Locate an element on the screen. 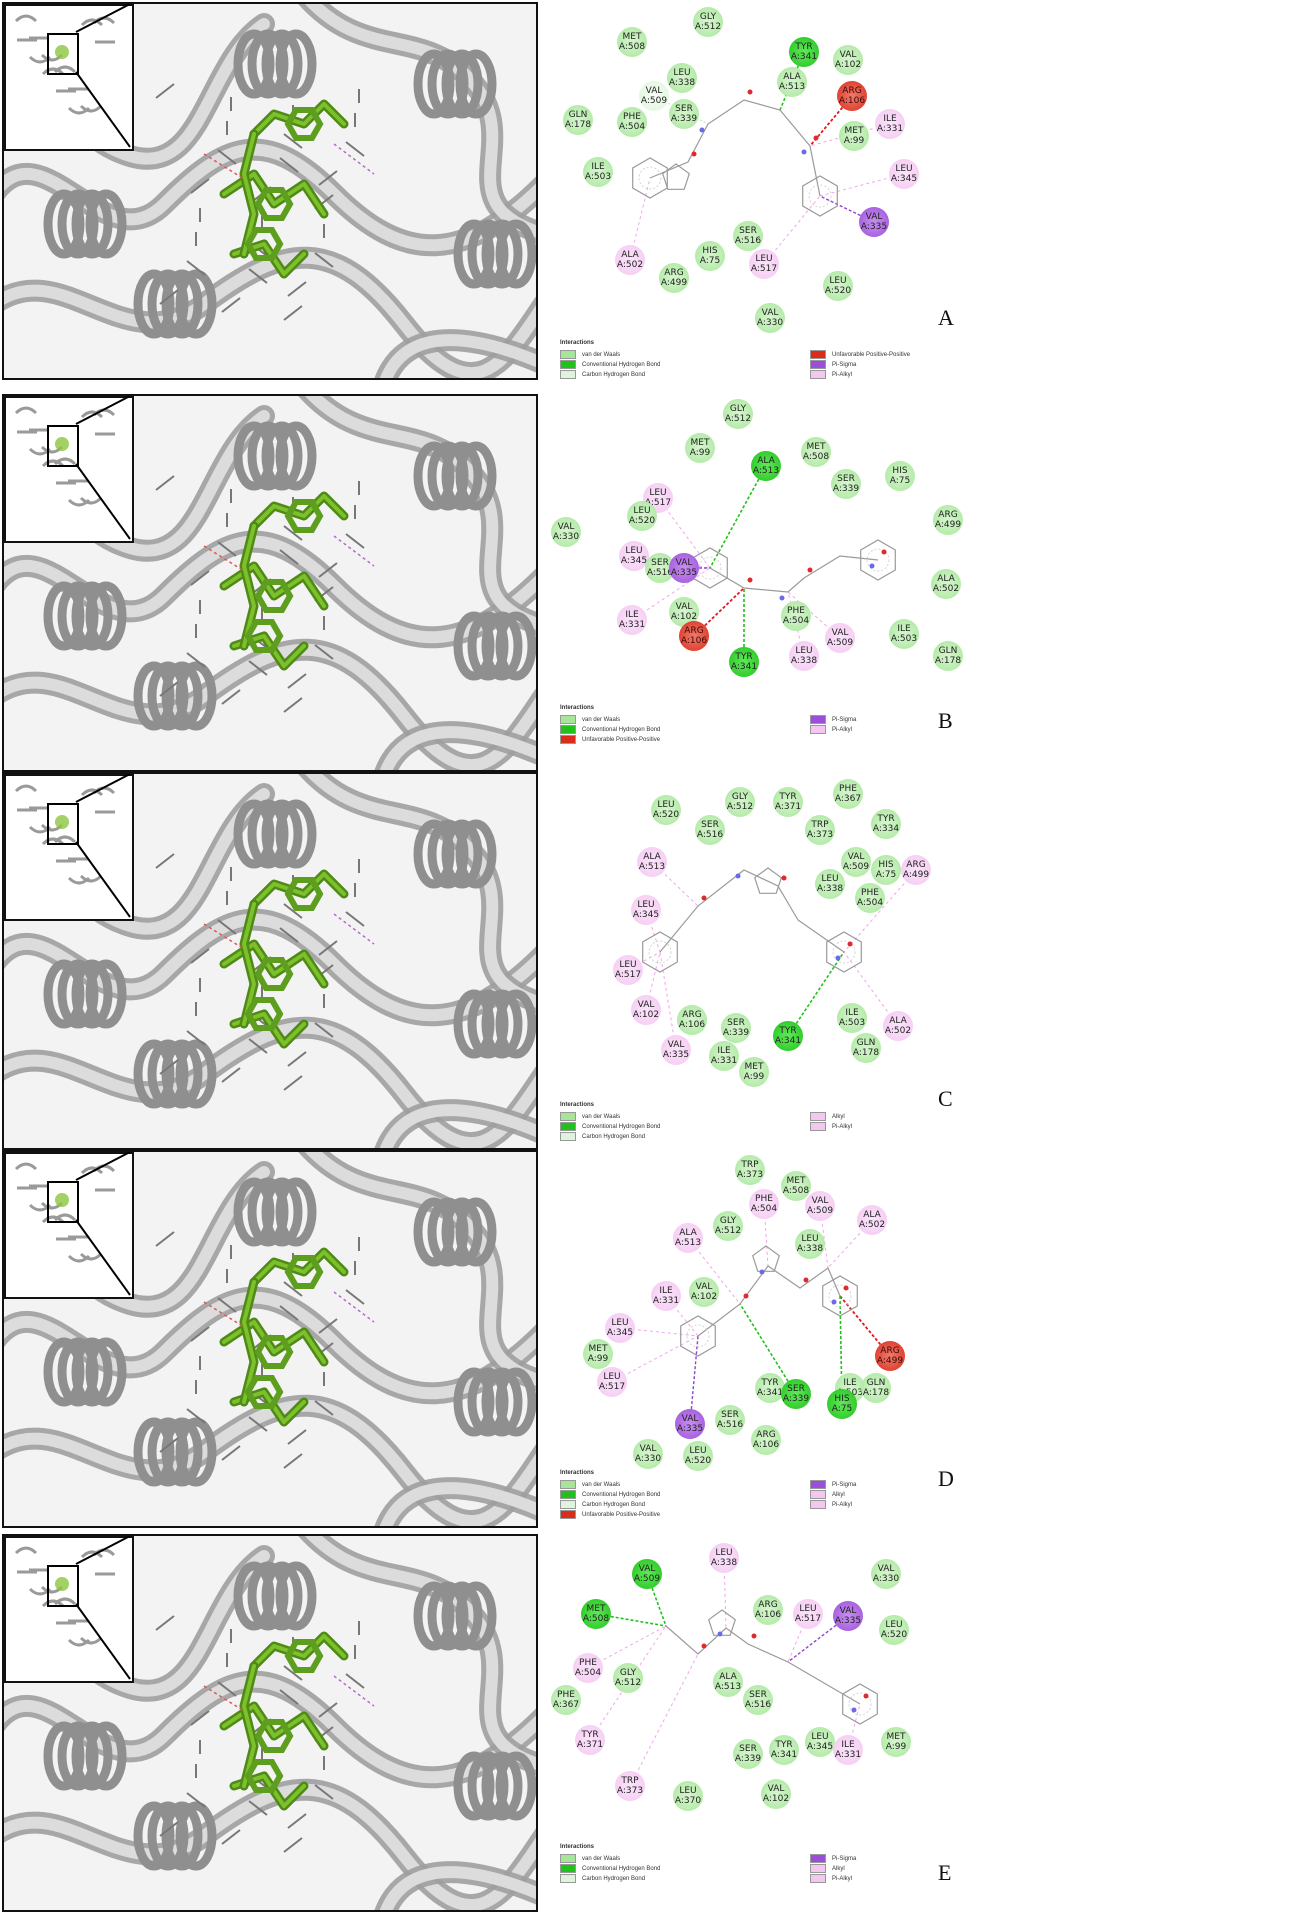  residue-id: A:517 is located at coordinates (658, 503).